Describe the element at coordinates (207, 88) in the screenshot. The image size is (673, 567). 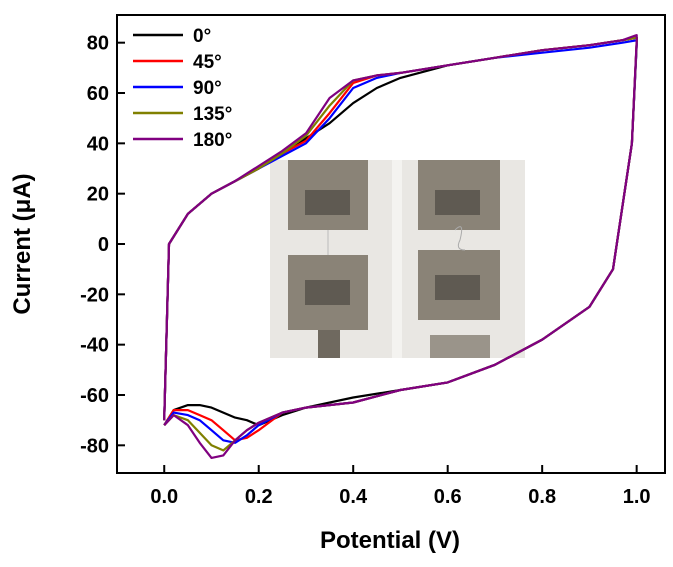
I see `legend-label: 90°` at that location.